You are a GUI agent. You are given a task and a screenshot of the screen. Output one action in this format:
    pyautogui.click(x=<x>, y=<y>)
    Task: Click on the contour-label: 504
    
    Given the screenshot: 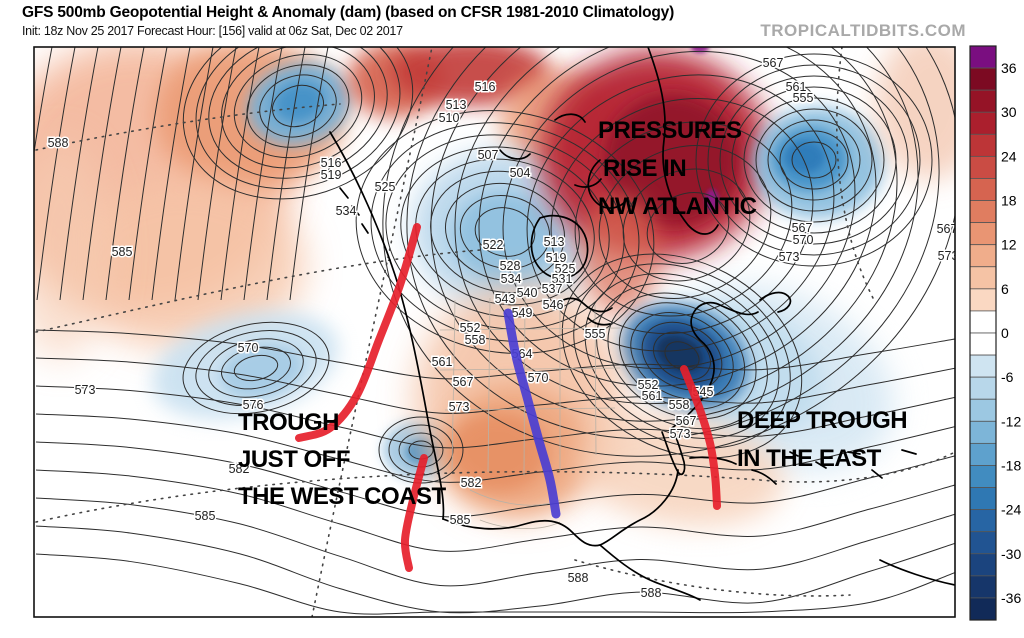 What is the action you would take?
    pyautogui.click(x=520, y=173)
    